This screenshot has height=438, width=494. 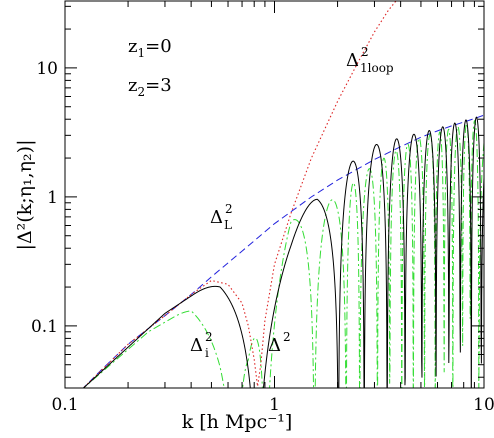 What do you see at coordinates (150, 48) in the screenshot?
I see `annotation-z1: z1=0` at bounding box center [150, 48].